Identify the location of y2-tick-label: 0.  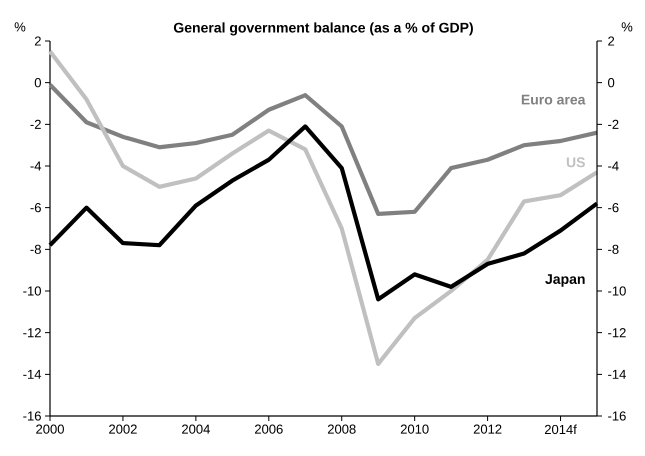
(611, 83).